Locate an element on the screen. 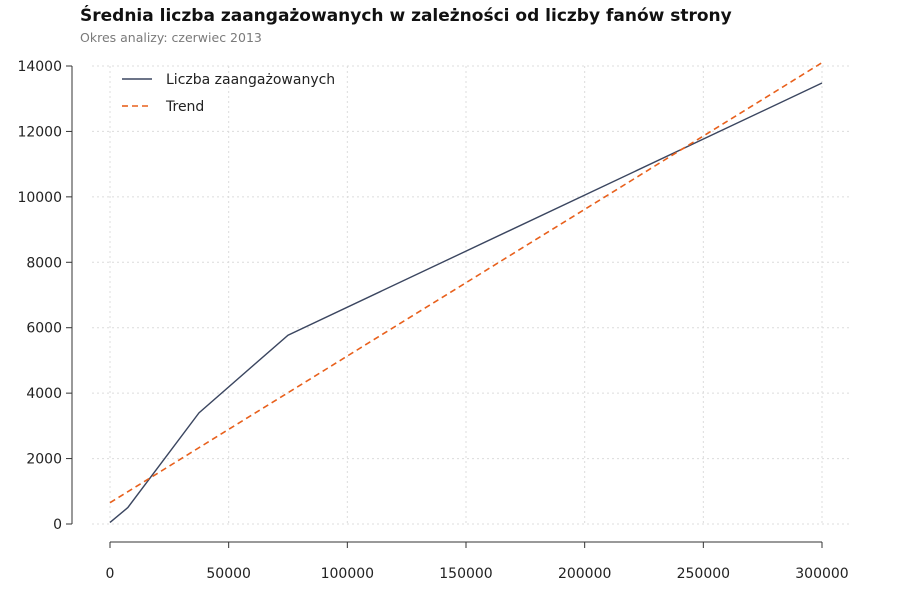 The width and height of the screenshot is (900, 600). x-tick-label: 0 is located at coordinates (110, 574).